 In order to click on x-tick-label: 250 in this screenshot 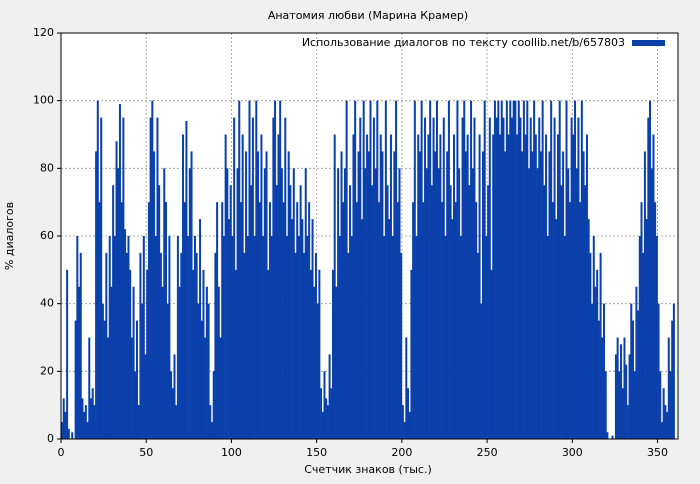, I will do `click(487, 452)`.